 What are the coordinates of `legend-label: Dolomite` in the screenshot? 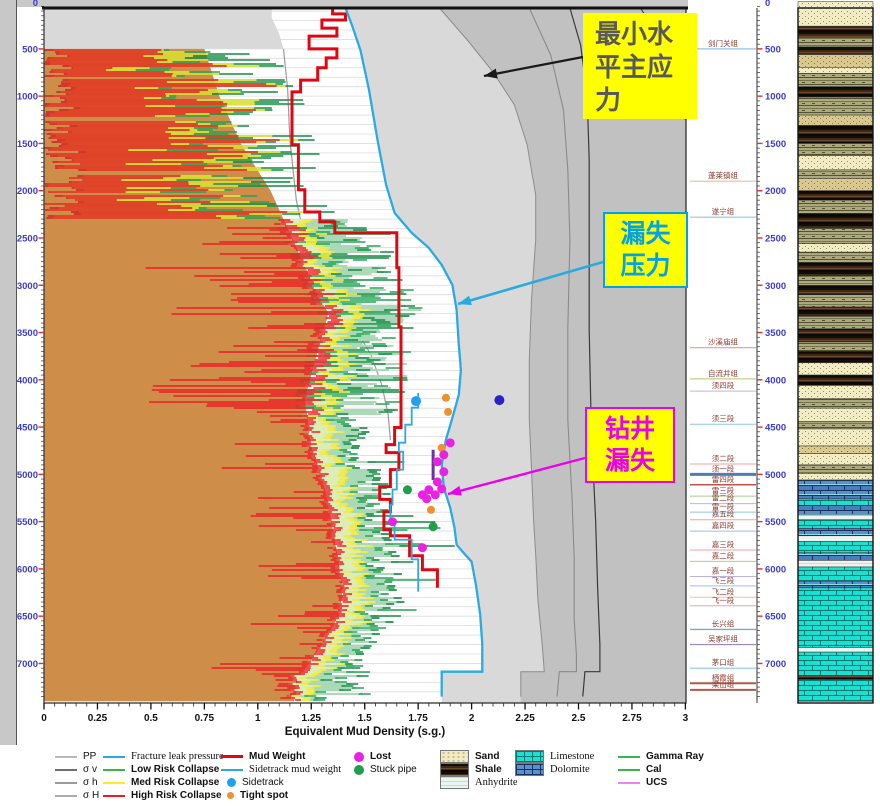 It's located at (570, 769).